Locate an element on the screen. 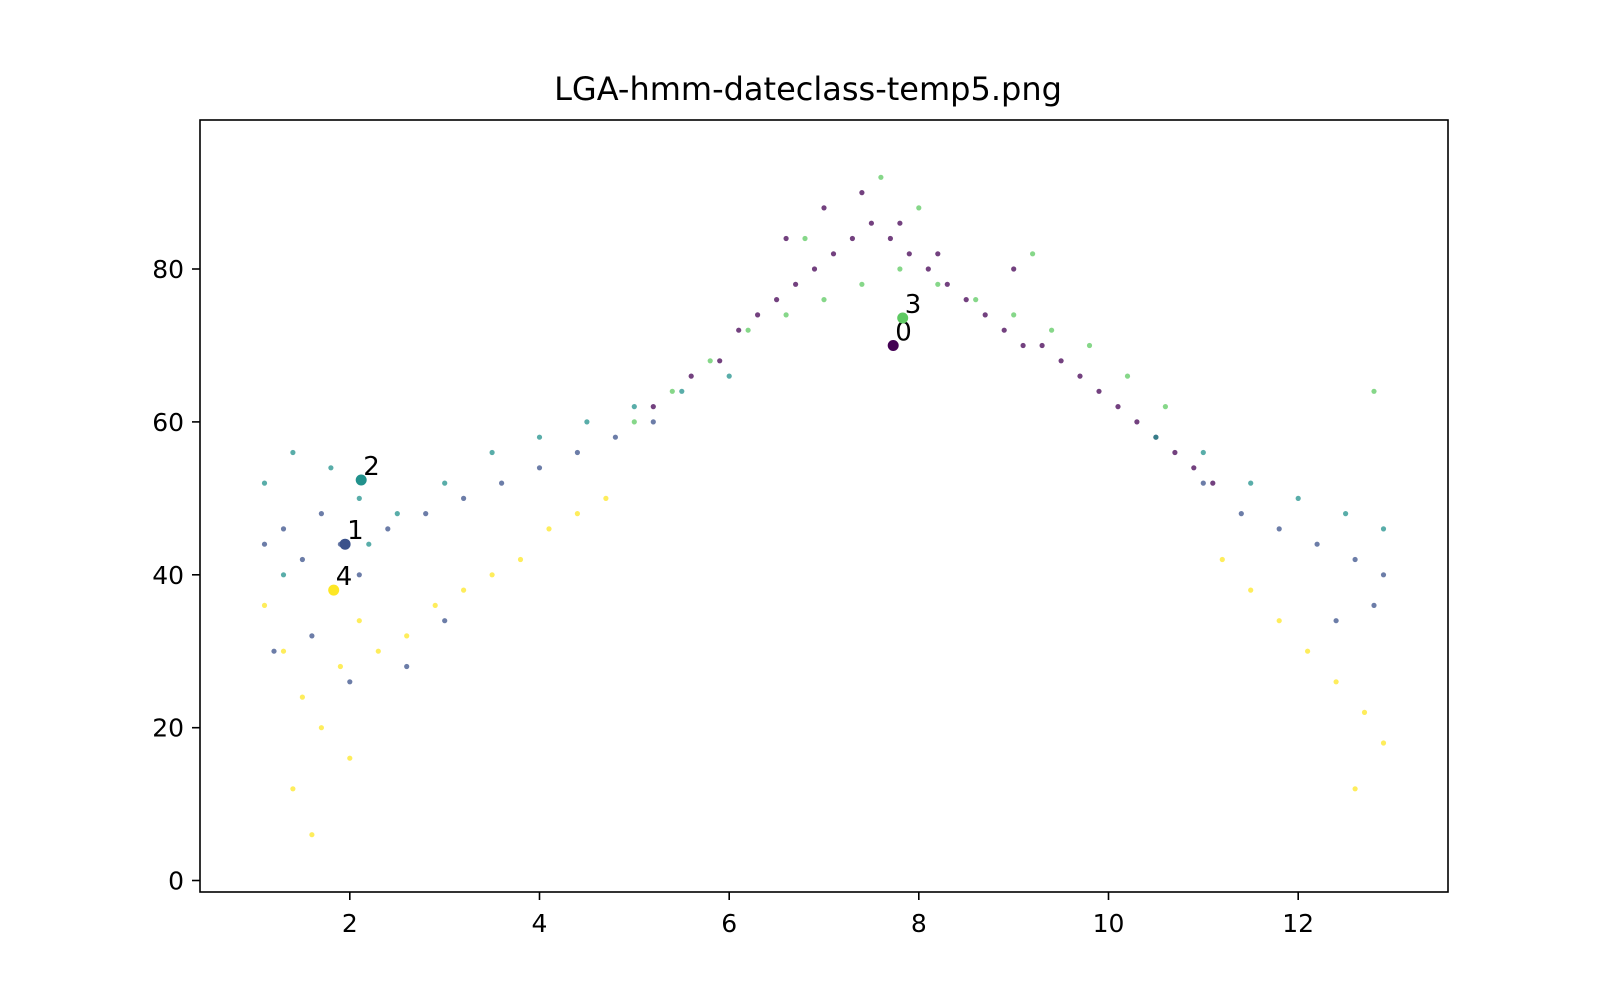 Image resolution: width=1600 pixels, height=1000 pixels. y-axis: 0 20 40 60 80 is located at coordinates (176, 575).